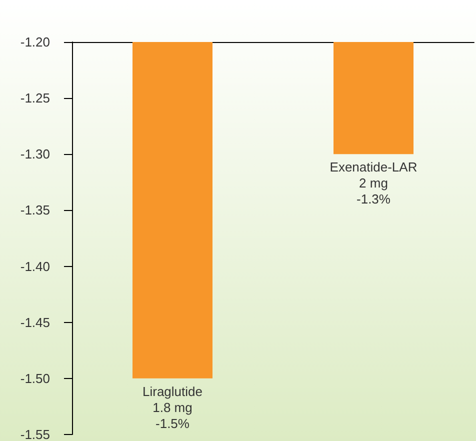 This screenshot has width=476, height=441. Describe the element at coordinates (35, 378) in the screenshot. I see `y-tick-label: -1.50` at that location.